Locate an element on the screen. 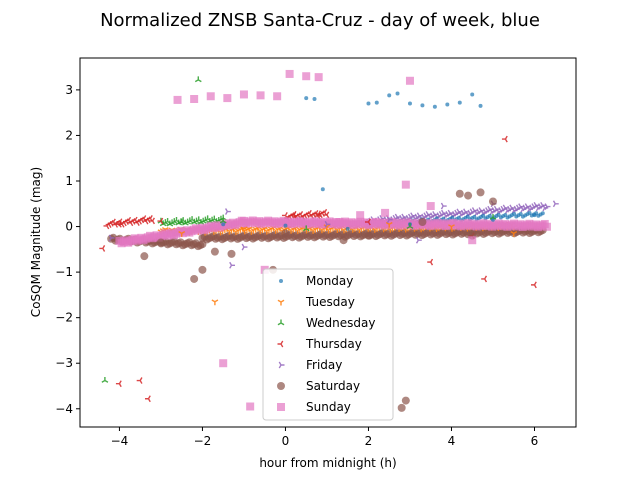 The height and width of the screenshot is (480, 640). legend-box is located at coordinates (328, 344).